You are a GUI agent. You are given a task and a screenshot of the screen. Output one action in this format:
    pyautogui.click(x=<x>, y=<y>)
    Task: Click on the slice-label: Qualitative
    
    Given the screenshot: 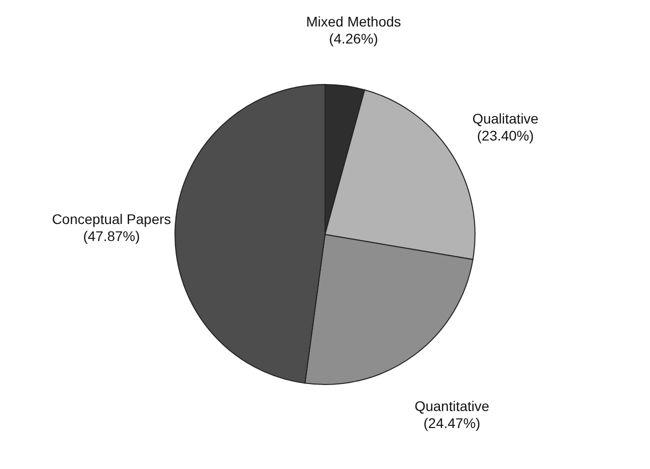 What is the action you would take?
    pyautogui.click(x=505, y=118)
    